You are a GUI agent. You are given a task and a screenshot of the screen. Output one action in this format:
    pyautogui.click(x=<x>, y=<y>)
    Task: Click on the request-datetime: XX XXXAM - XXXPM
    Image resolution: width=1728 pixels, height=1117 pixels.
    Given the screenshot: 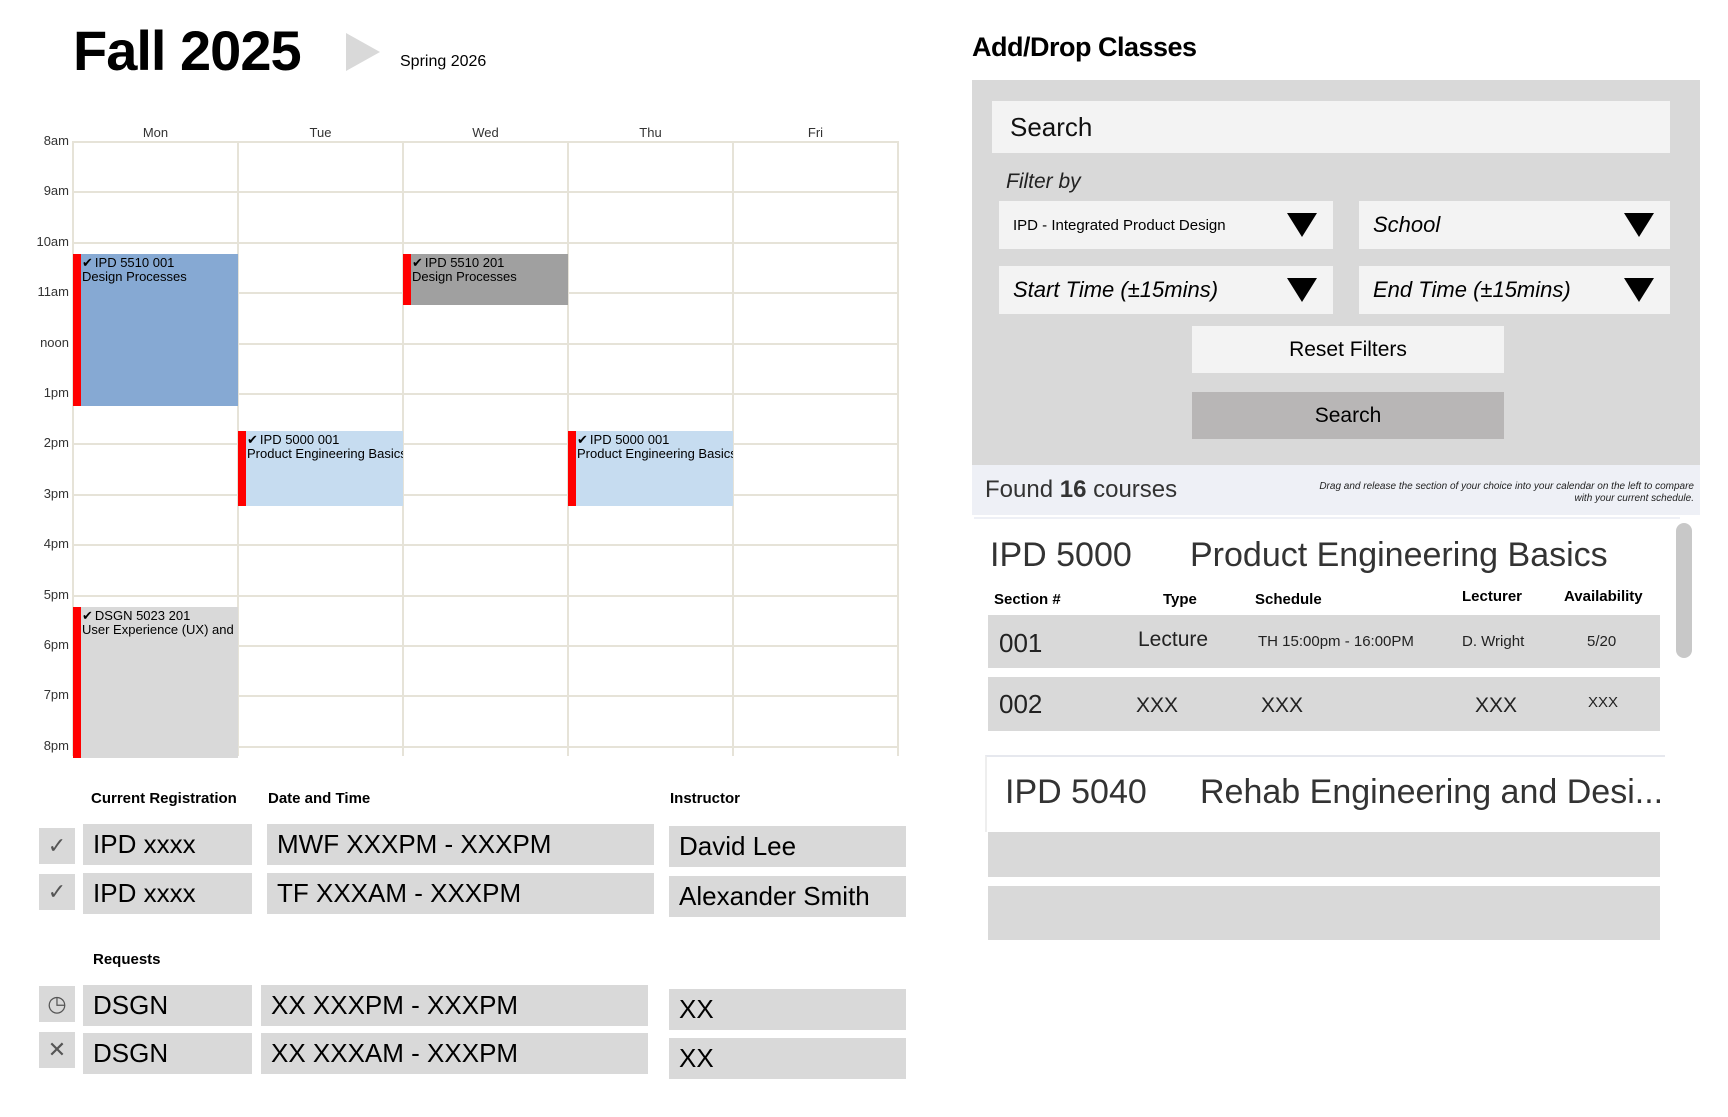 What is the action you would take?
    pyautogui.click(x=454, y=1053)
    